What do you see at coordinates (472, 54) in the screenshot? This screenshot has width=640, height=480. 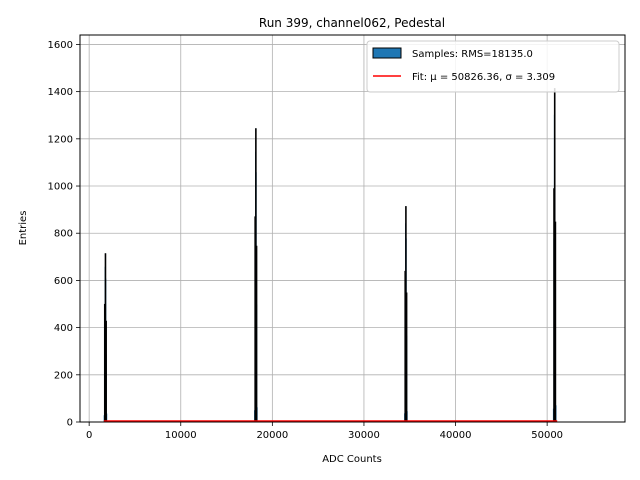 I see `legend-label-samples: Samples: RMS=18135.0` at bounding box center [472, 54].